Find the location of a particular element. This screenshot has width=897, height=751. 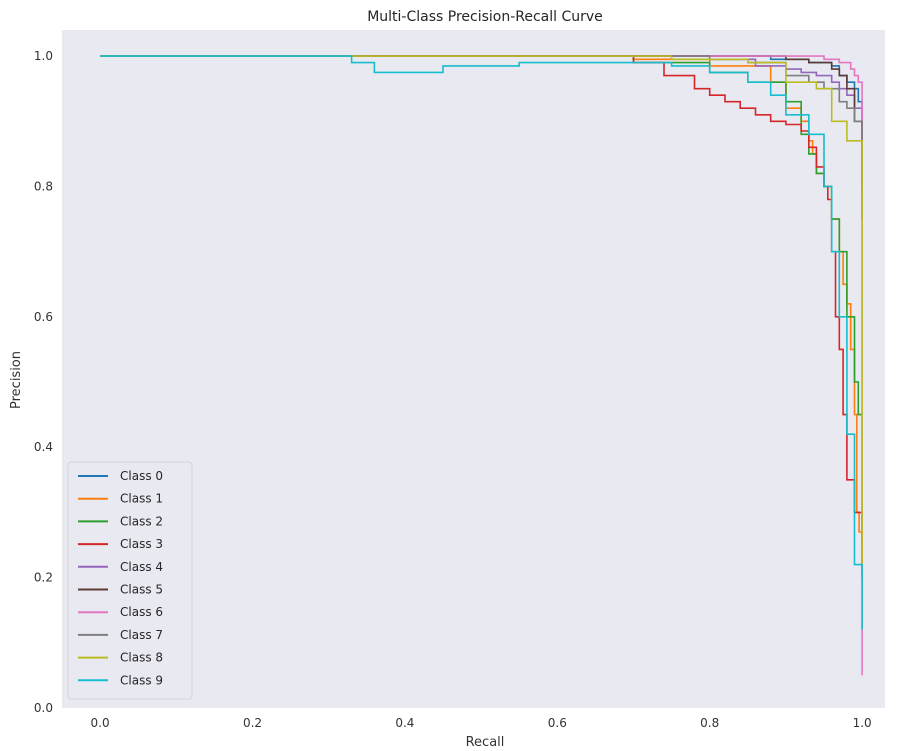

legend-label: Class 3 is located at coordinates (141, 544).